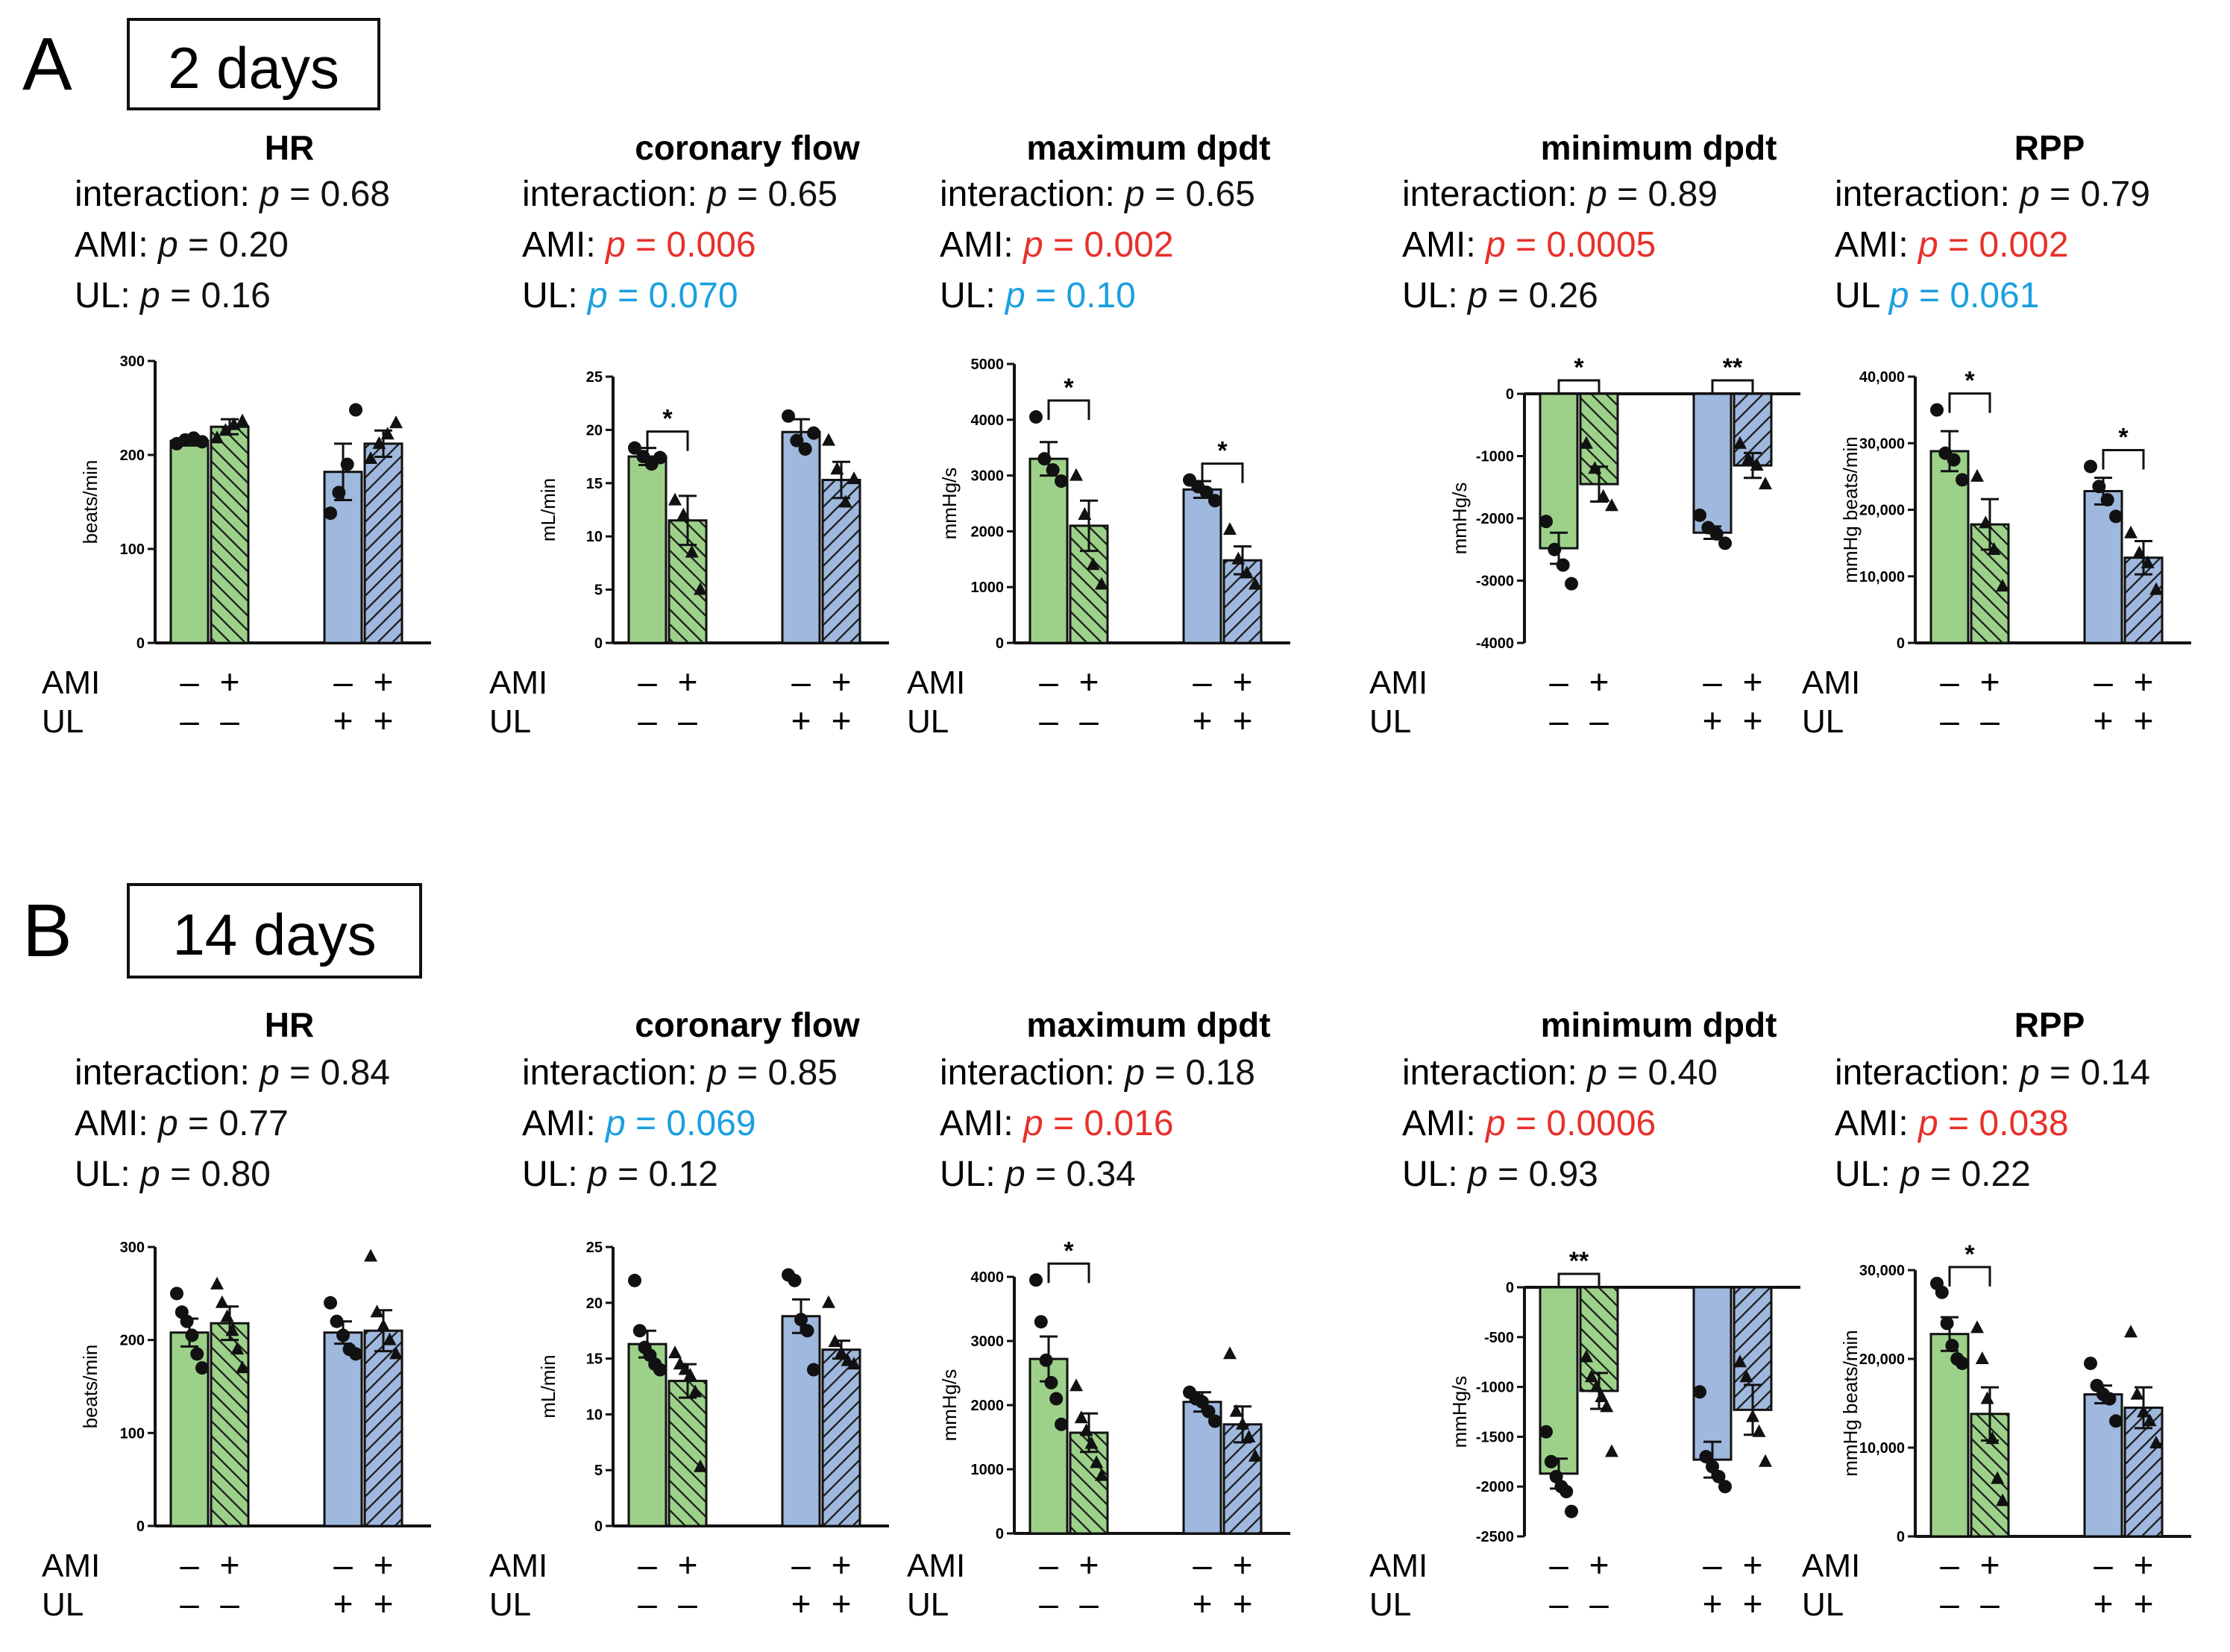  What do you see at coordinates (1435, 295) in the screenshot?
I see `stat-name: UL:` at bounding box center [1435, 295].